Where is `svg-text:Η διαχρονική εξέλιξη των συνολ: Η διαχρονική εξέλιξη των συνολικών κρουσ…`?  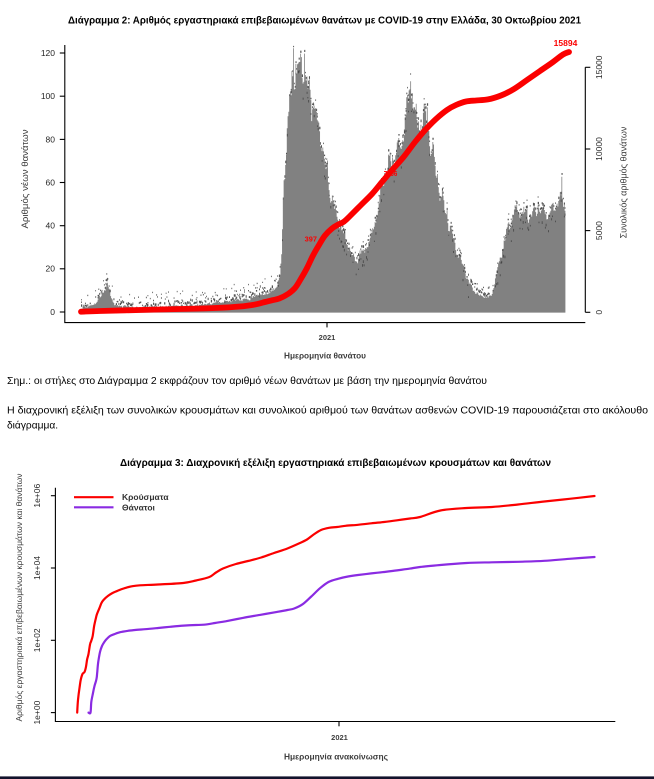 svg-text:Η διαχρονική εξέλιξη των συνολ: Η διαχρονική εξέλιξη των συνολικών κρουσ… is located at coordinates (327, 411).